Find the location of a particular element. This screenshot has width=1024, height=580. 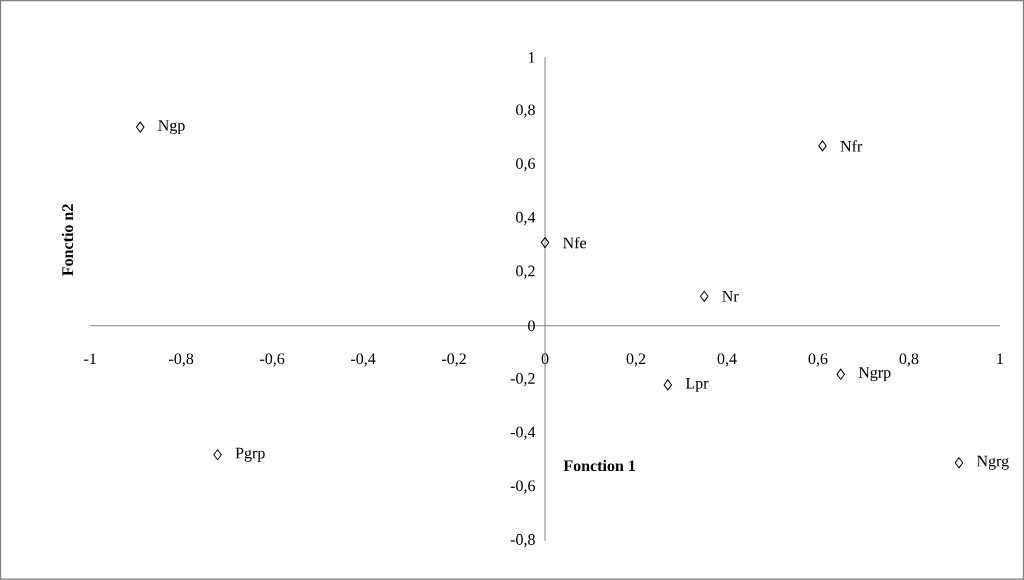

x-tick-label: 0,2 is located at coordinates (636, 360).